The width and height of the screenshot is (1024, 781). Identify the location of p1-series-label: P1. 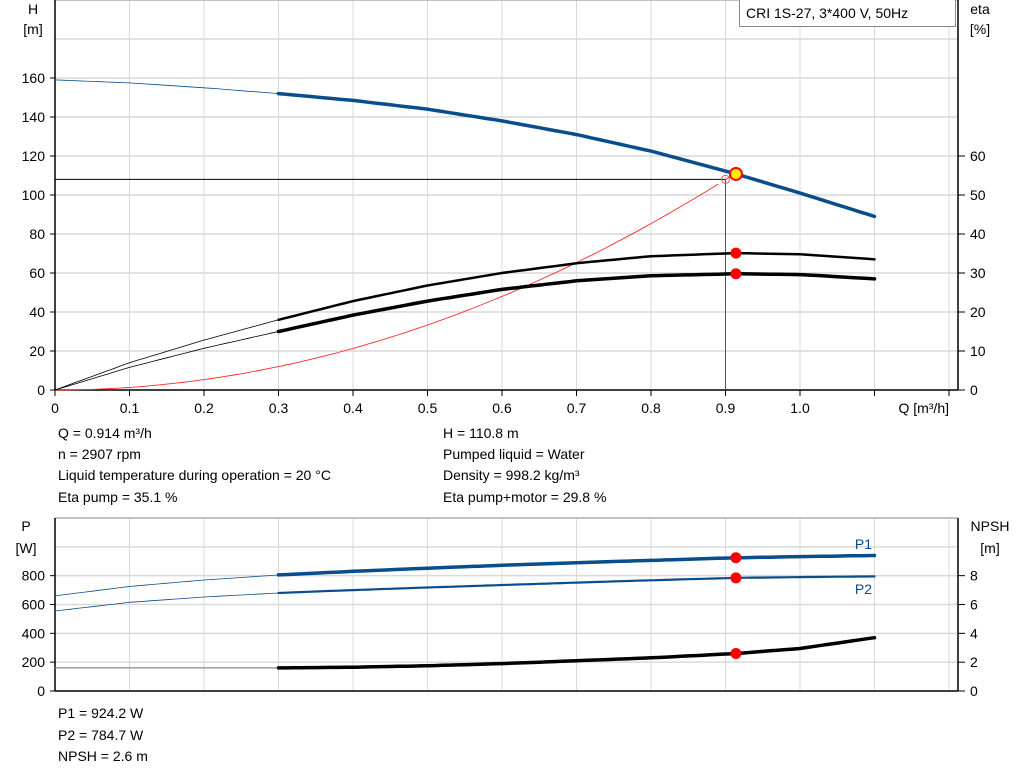
(863, 544).